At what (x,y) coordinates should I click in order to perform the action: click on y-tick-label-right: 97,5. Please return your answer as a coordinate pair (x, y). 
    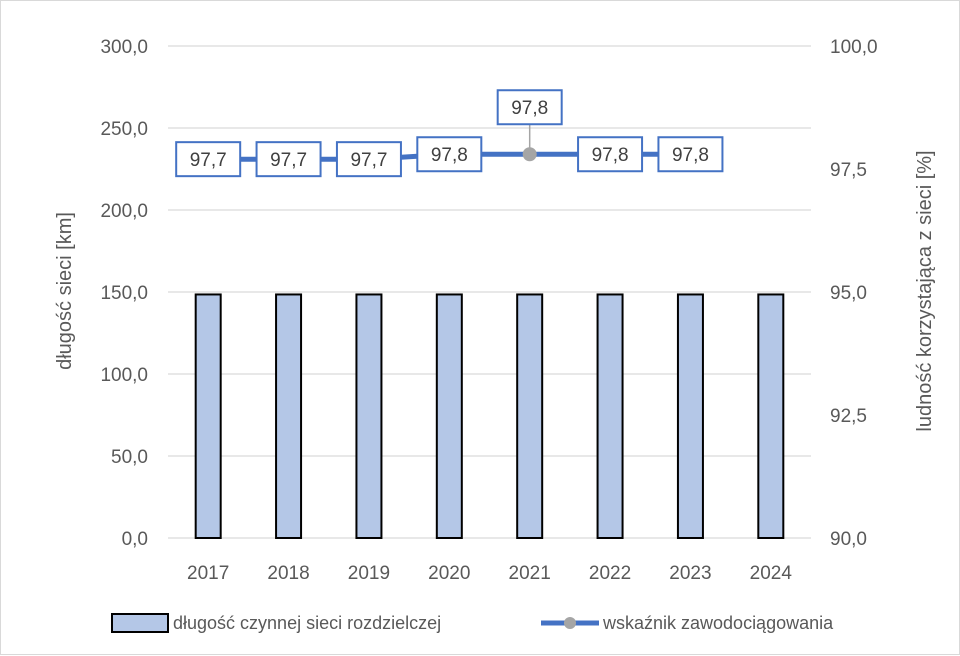
    Looking at the image, I should click on (848, 170).